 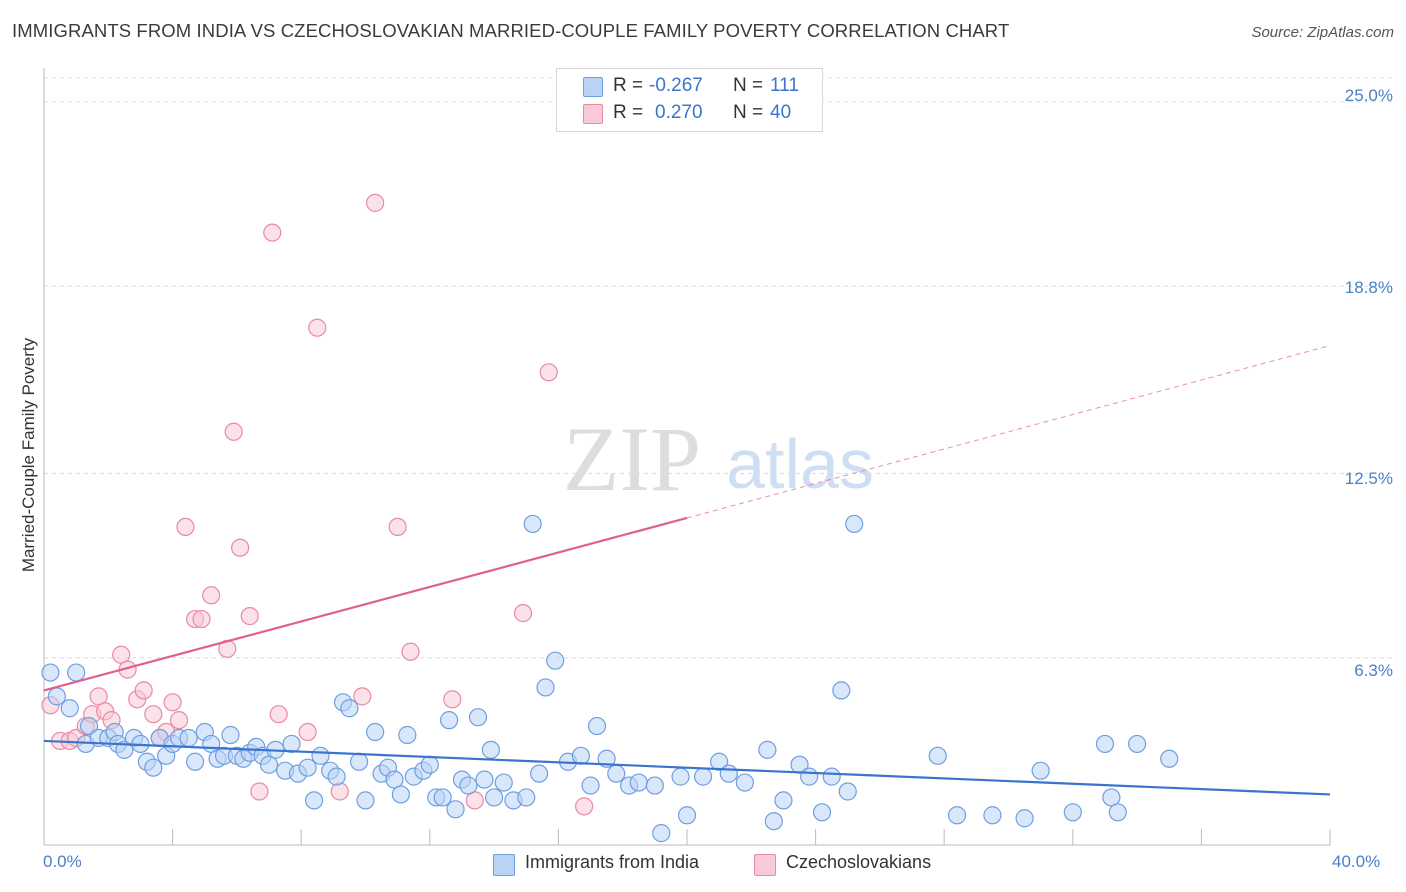 I want to click on watermark-zip: ZIP, so click(x=632, y=459).